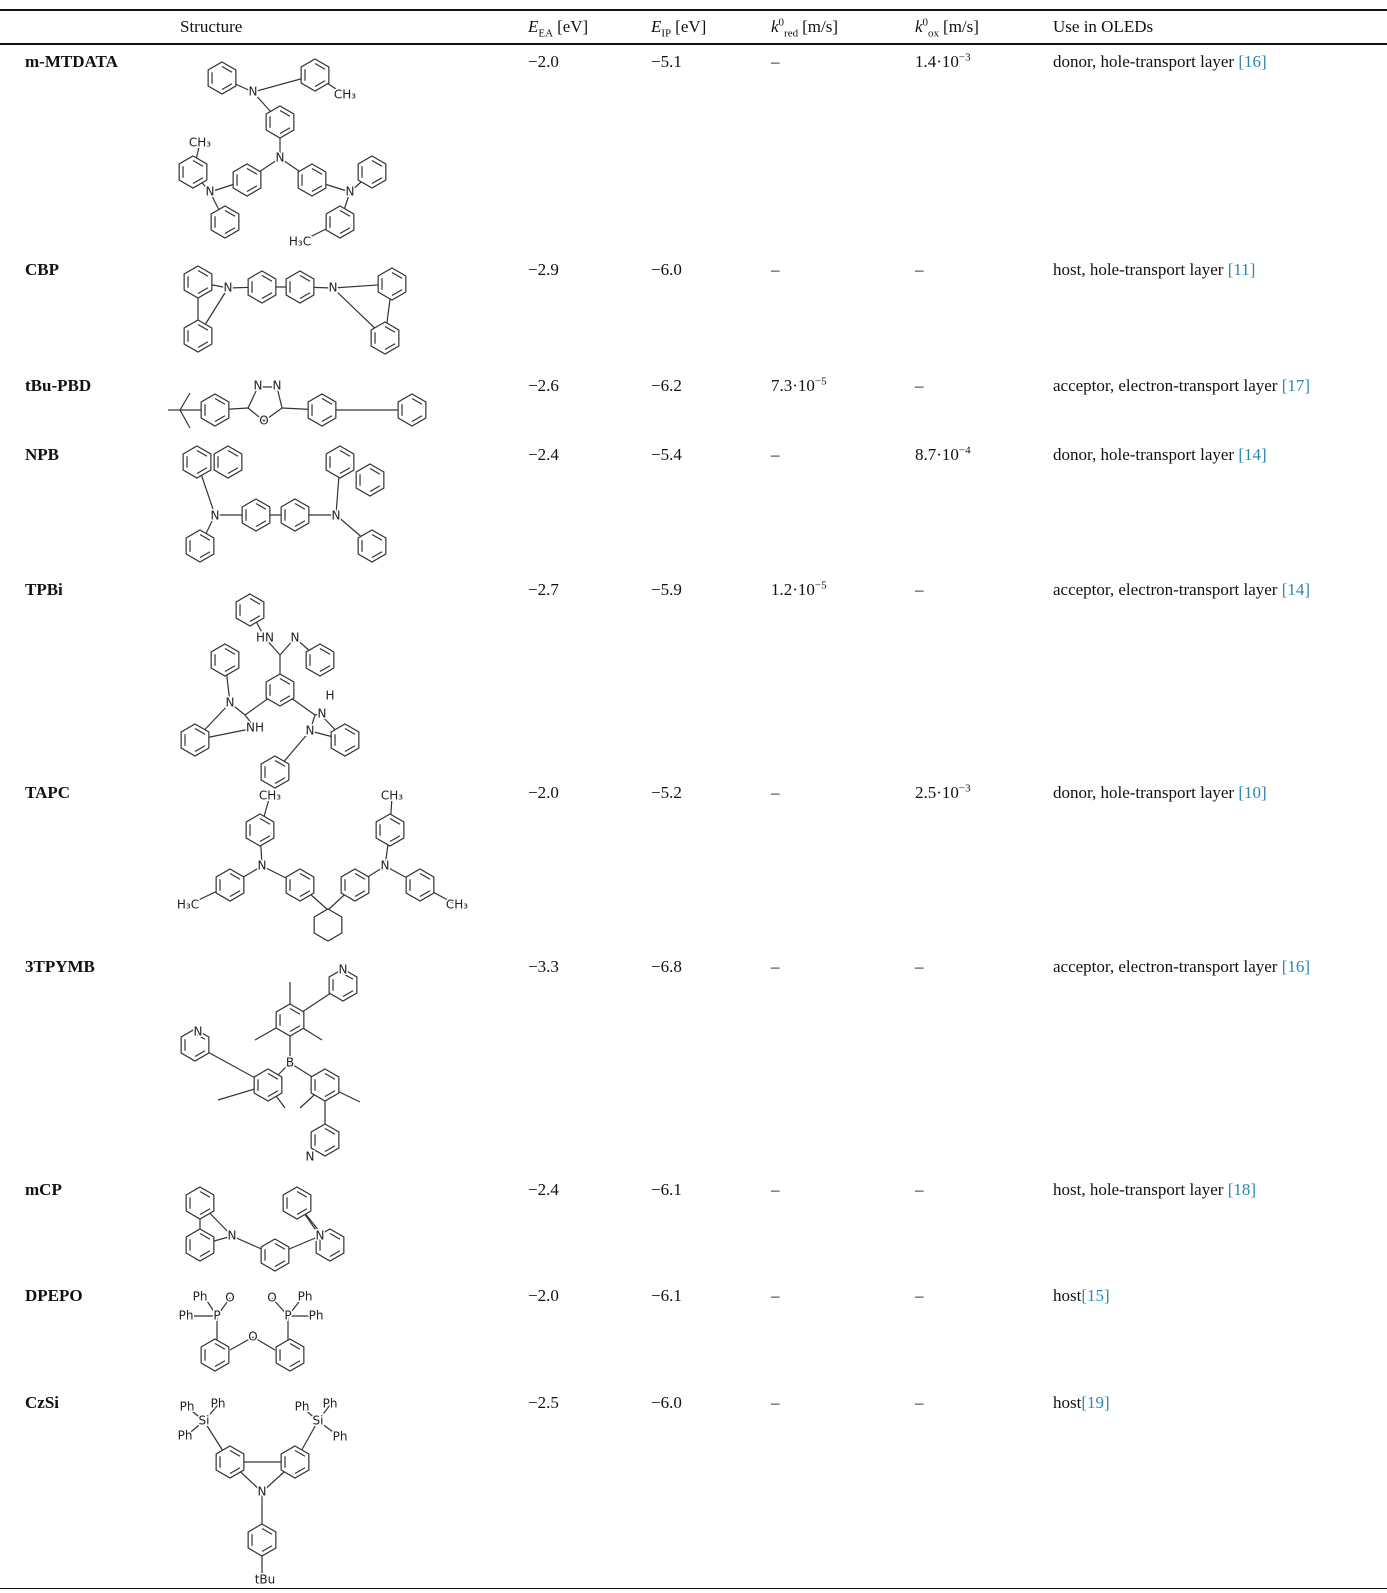 Image resolution: width=1387 pixels, height=1593 pixels. Describe the element at coordinates (543, 1295) in the screenshot. I see `value: −2.0` at that location.